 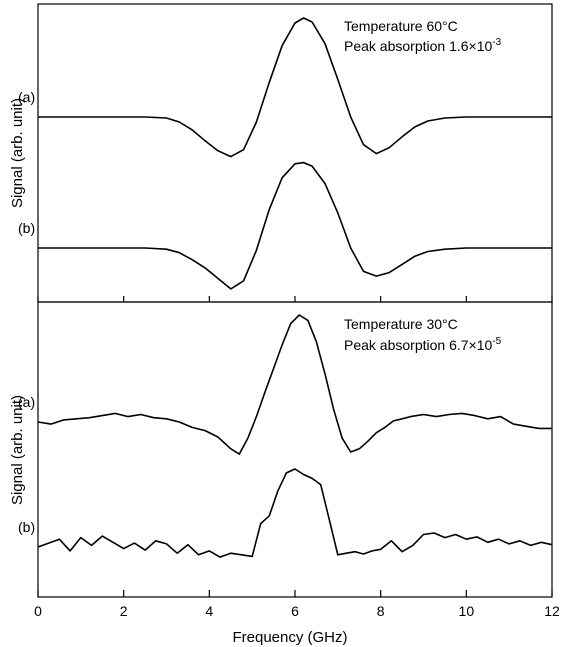 I want to click on top-y-axis-label: Signal (arb. unit), so click(x=17, y=153).